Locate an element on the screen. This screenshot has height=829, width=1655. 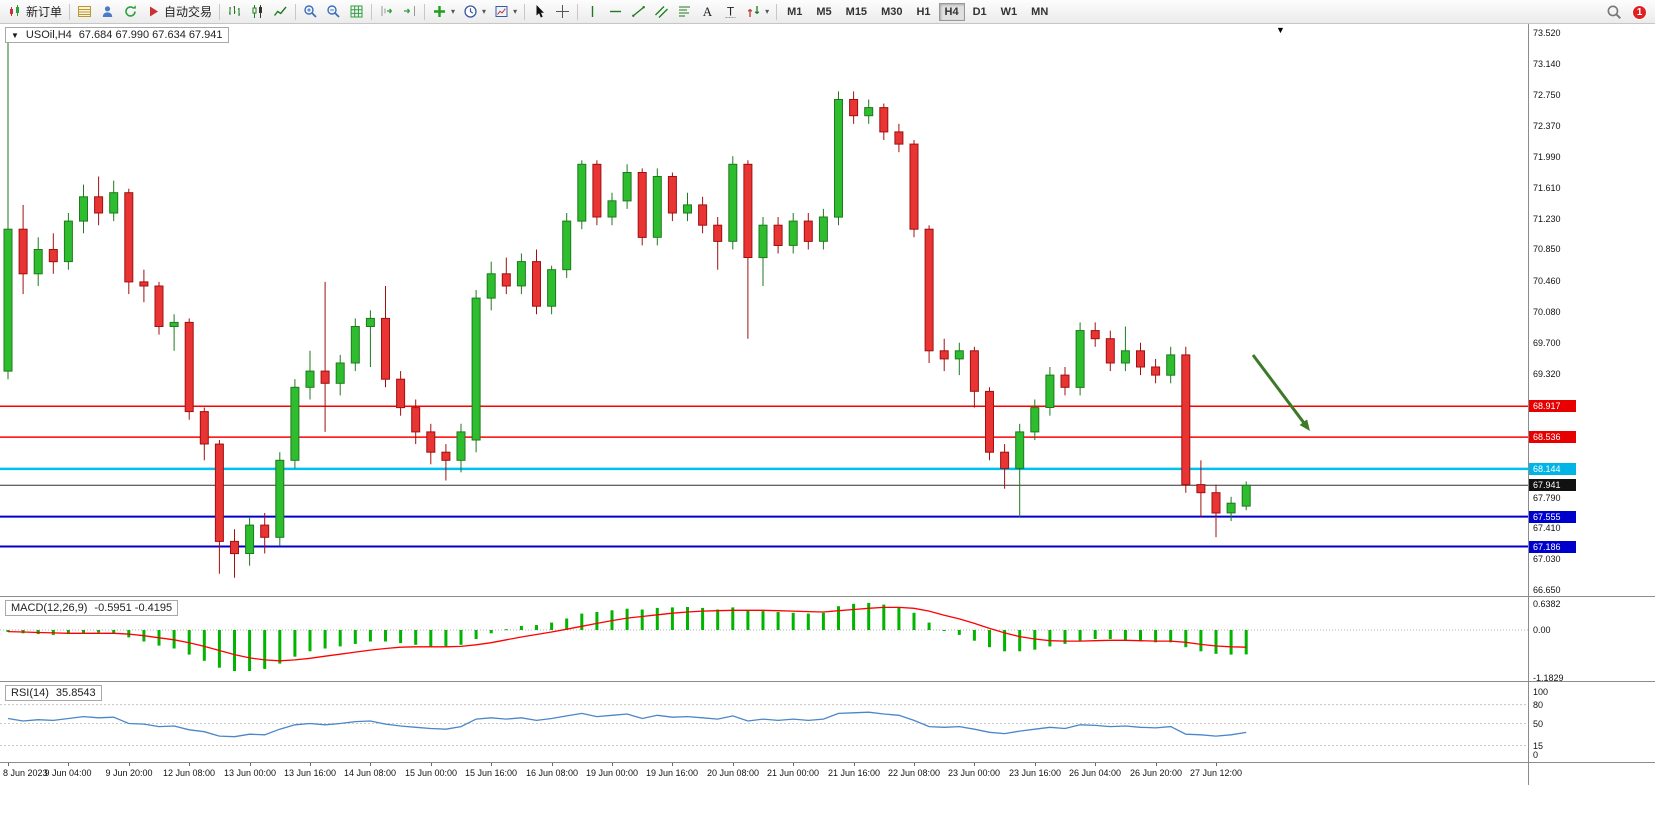
line-chart-button is located at coordinates (280, 12).